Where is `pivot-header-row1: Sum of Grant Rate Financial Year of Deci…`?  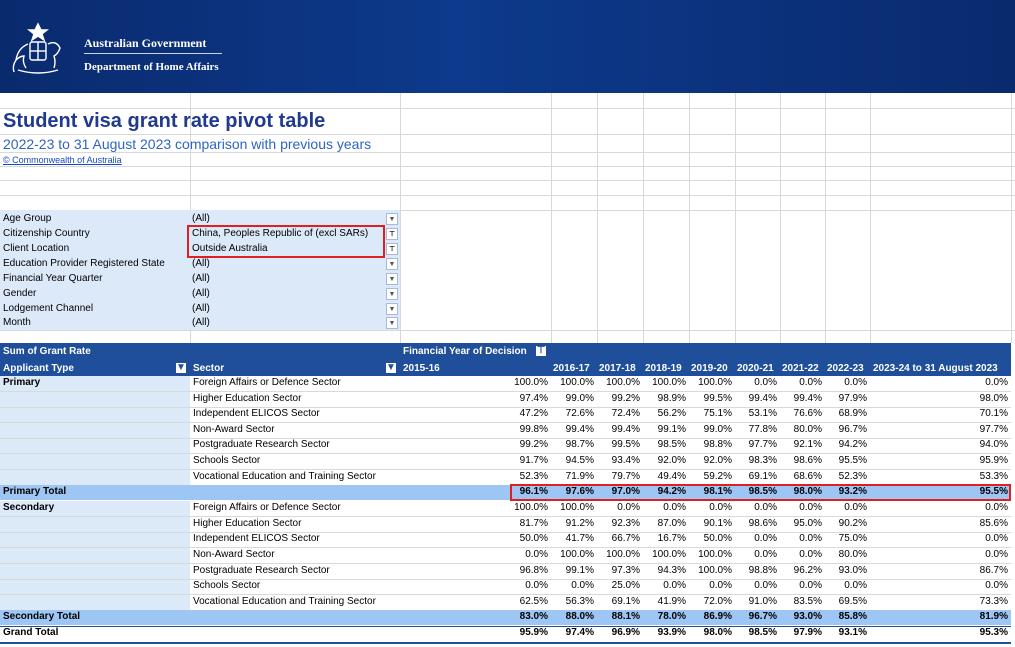 pivot-header-row1: Sum of Grant Rate Financial Year of Deci… is located at coordinates (505, 351).